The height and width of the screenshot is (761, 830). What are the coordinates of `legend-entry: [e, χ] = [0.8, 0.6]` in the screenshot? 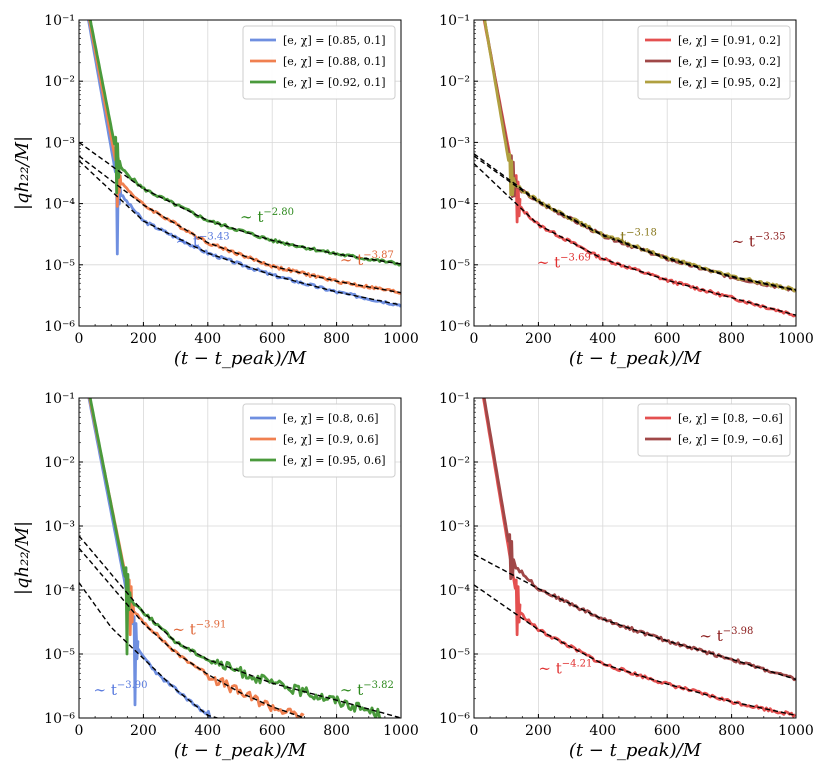 It's located at (331, 418).